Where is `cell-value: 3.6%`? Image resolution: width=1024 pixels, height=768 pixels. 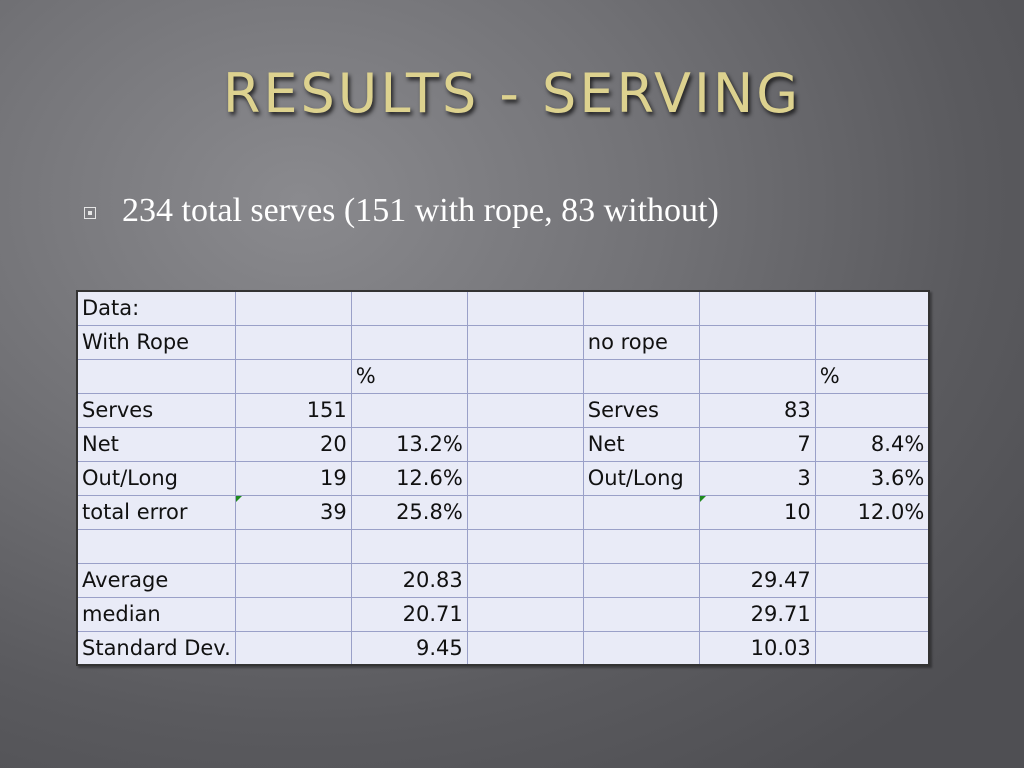 cell-value: 3.6% is located at coordinates (897, 478).